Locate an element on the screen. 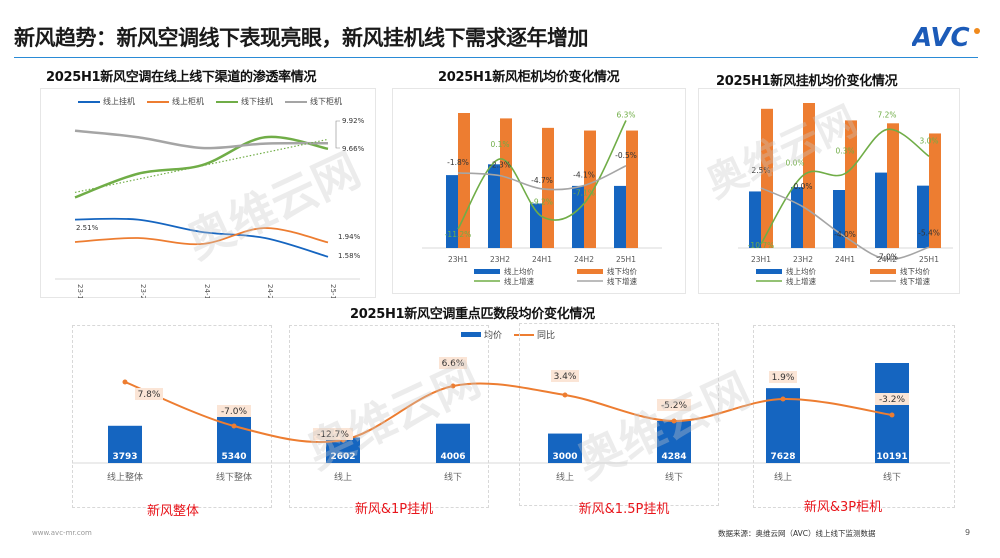  svg-text: -9.2% is located at coordinates (542, 202).